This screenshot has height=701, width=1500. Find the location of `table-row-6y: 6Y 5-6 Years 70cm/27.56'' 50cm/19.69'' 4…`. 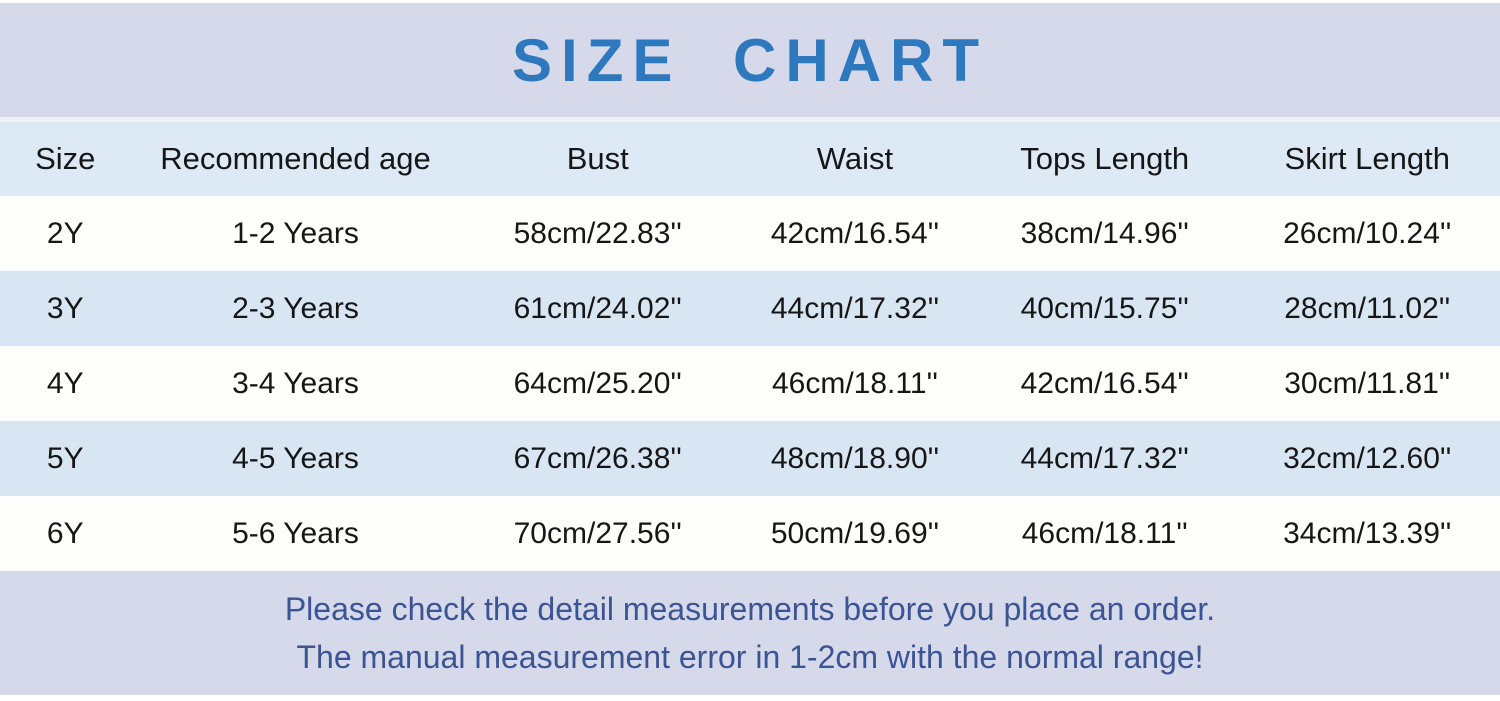

table-row-6y: 6Y 5-6 Years 70cm/27.56'' 50cm/19.69'' 4… is located at coordinates (750, 533).